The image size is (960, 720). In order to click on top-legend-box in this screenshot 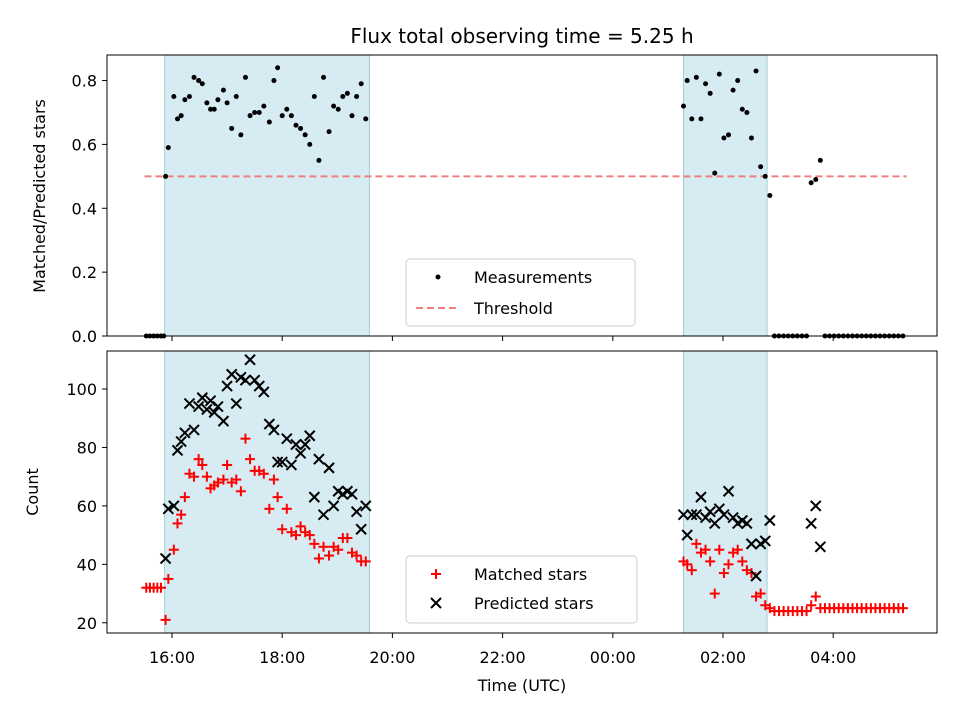, I will do `click(520, 292)`.